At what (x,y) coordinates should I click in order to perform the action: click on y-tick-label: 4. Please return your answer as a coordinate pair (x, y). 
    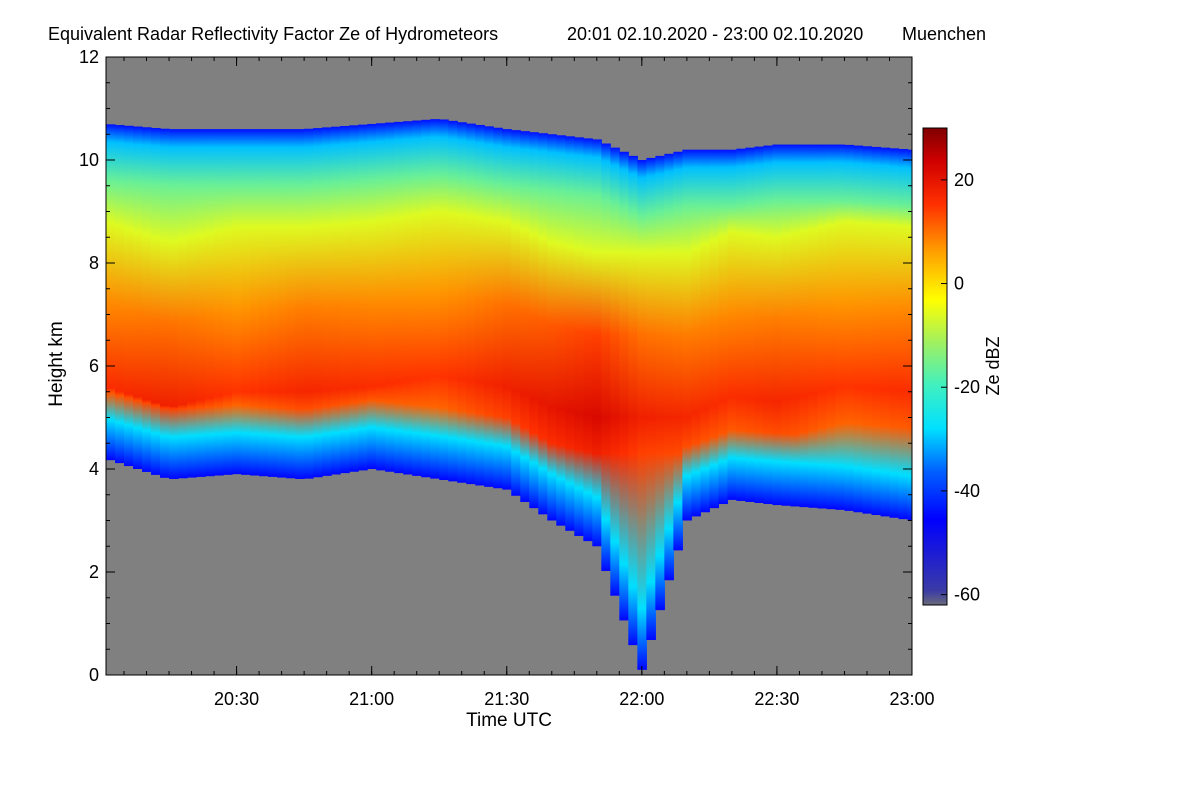
    Looking at the image, I should click on (94, 469).